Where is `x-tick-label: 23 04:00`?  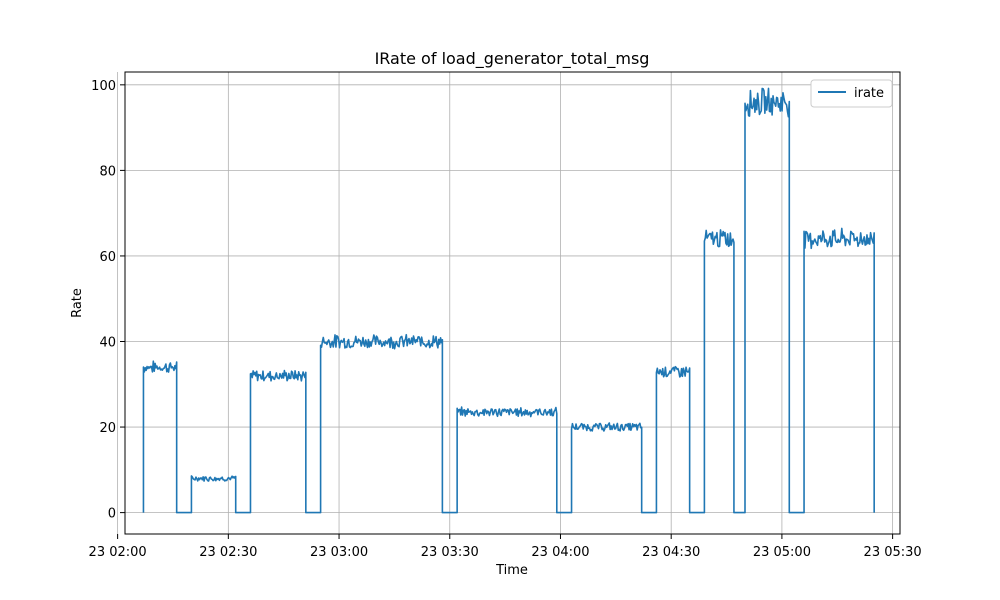
x-tick-label: 23 04:00 is located at coordinates (560, 552).